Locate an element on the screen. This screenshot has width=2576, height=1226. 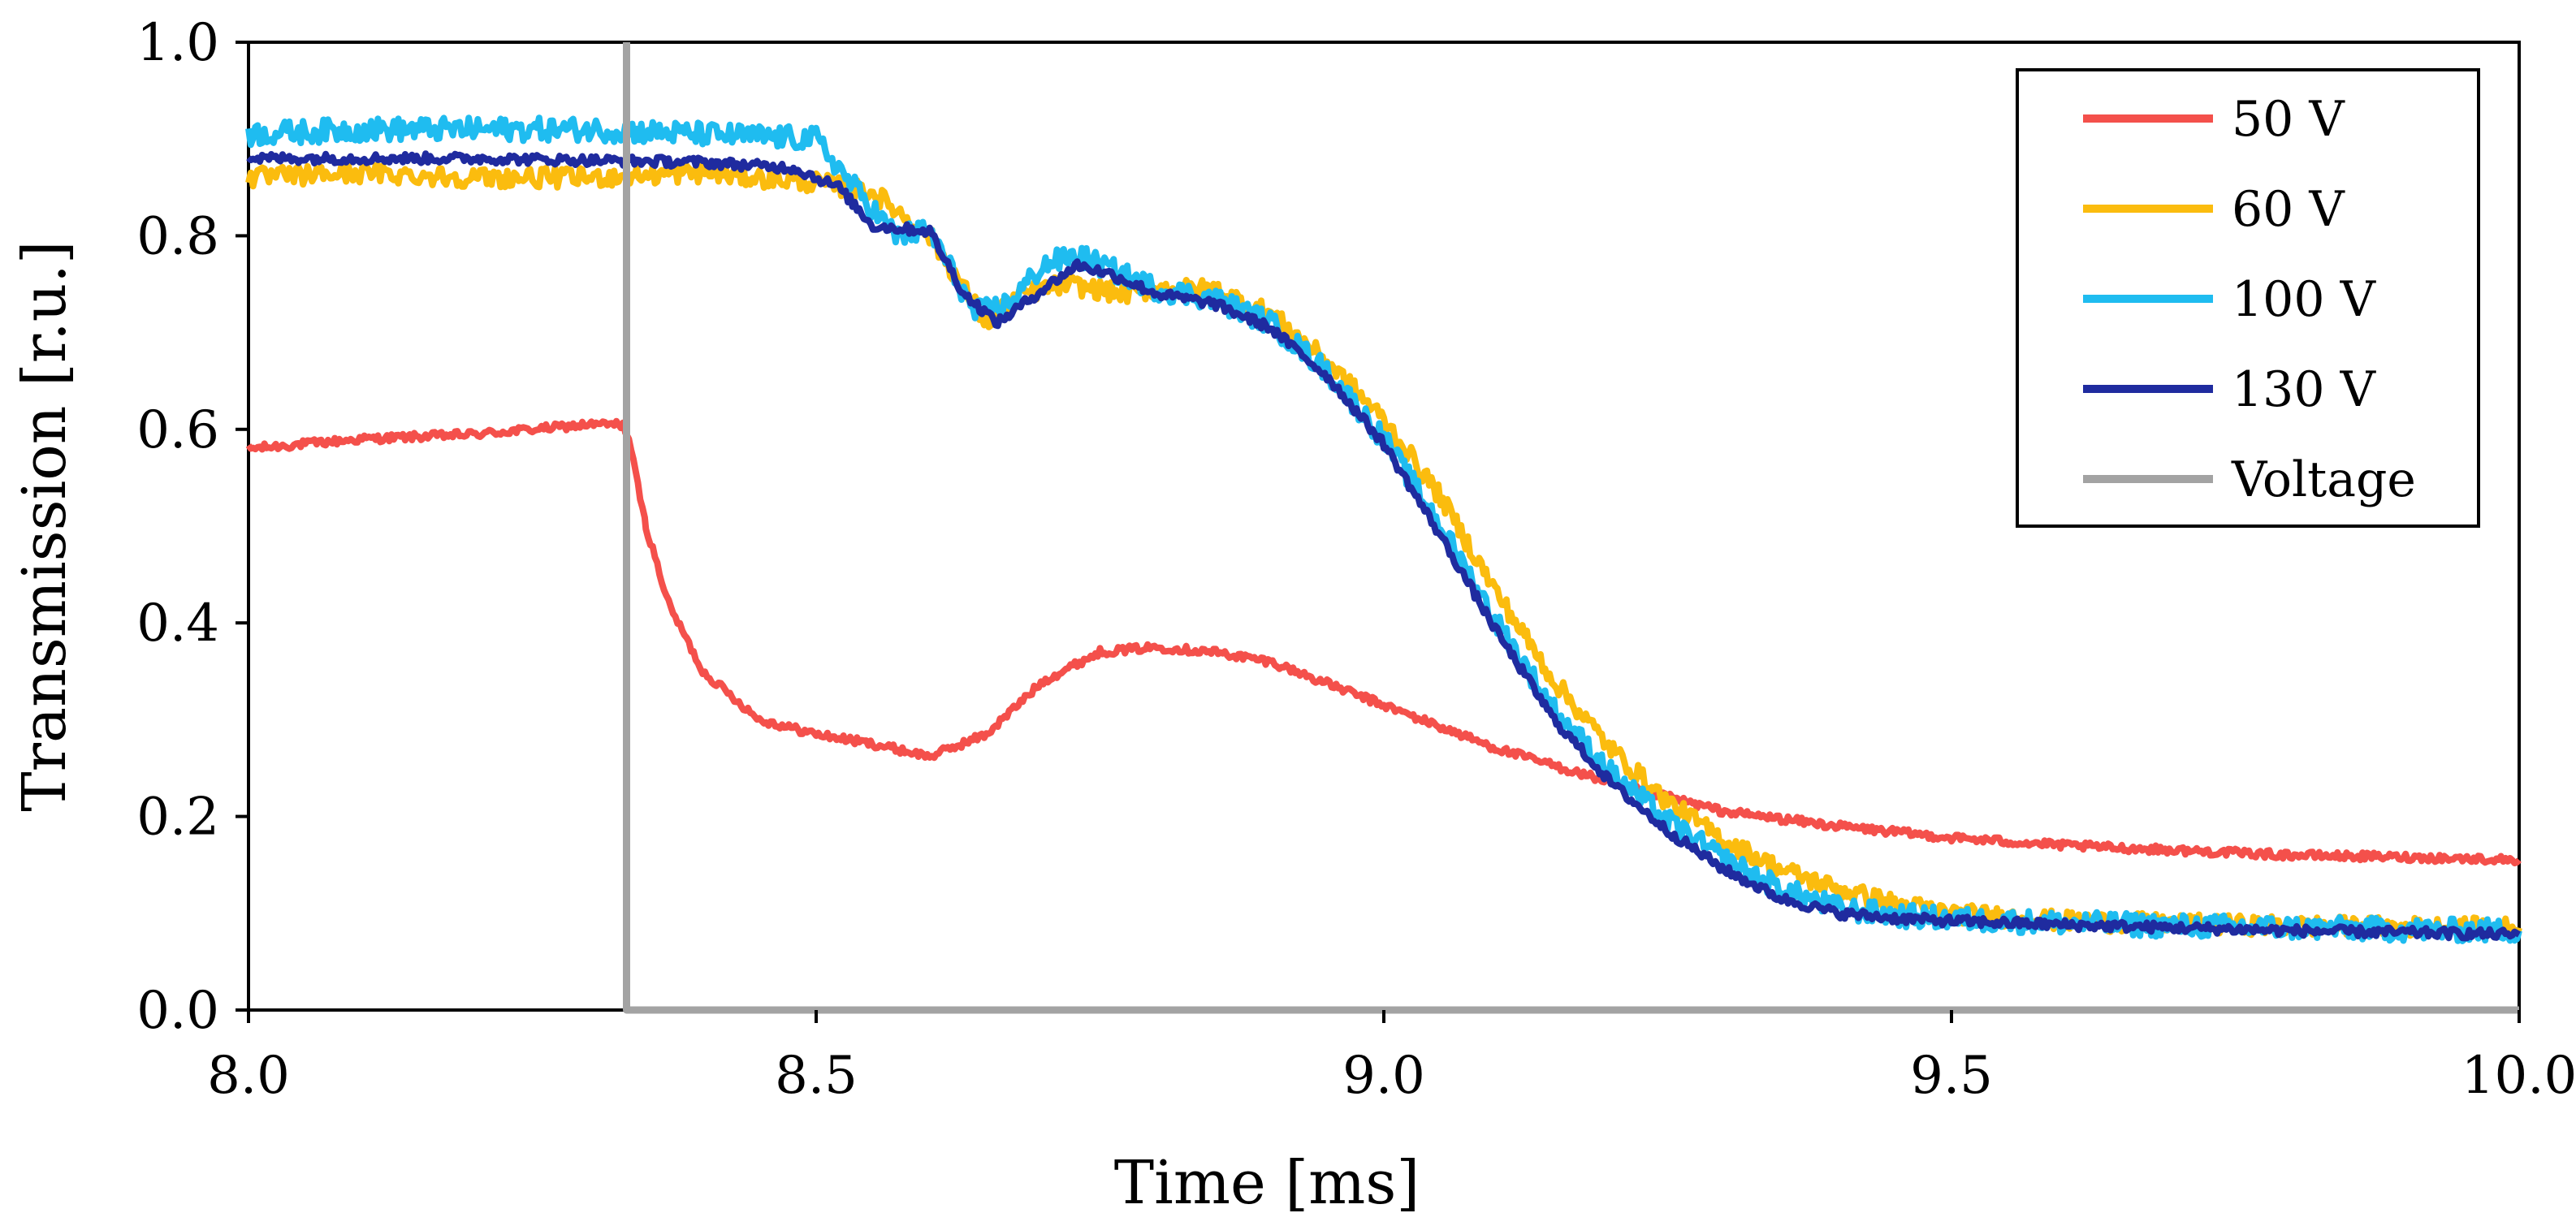
x-tick-label: 10.0 is located at coordinates (2519, 1076).